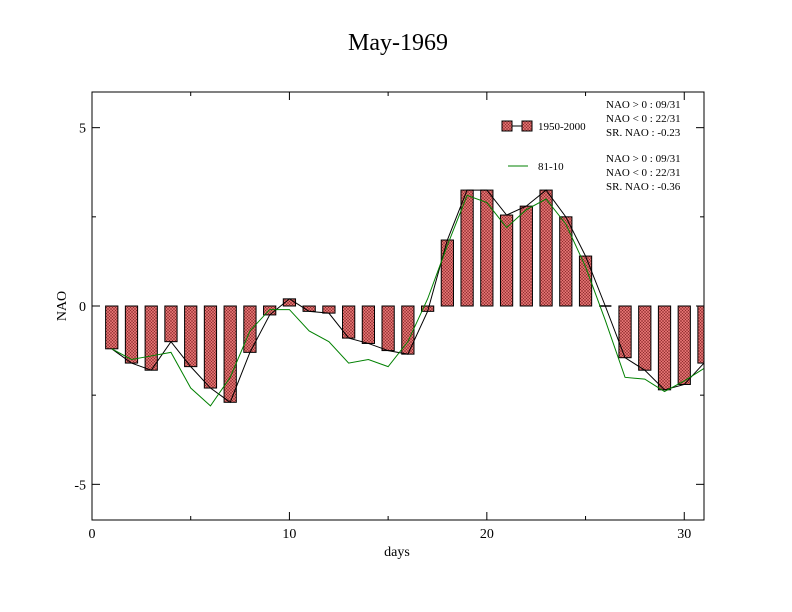 This screenshot has width=792, height=612. What do you see at coordinates (562, 127) in the screenshot?
I see `legend-label-1950-2000: 1950-2000` at bounding box center [562, 127].